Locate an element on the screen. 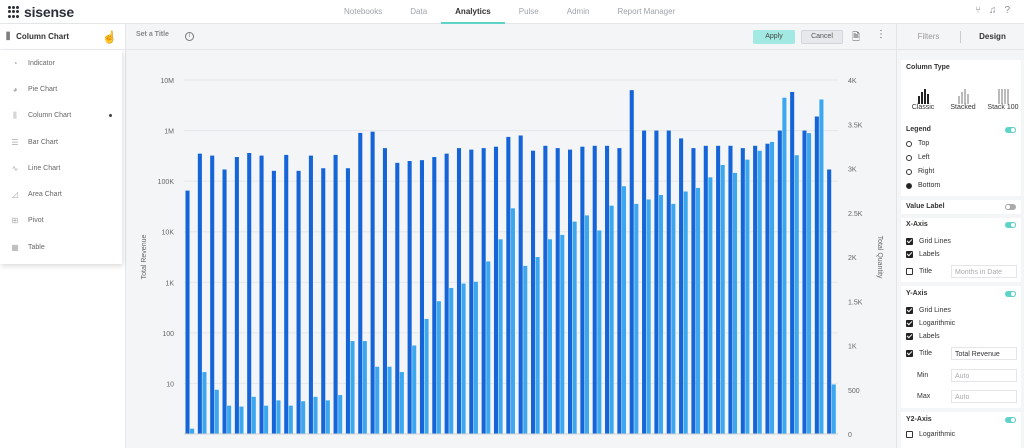  classic-label: Classic is located at coordinates (923, 107).